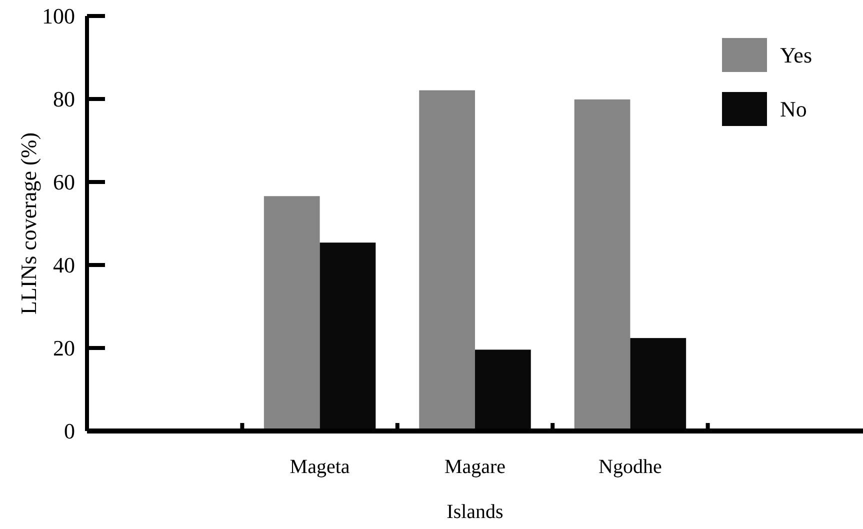 This screenshot has height=529, width=863. I want to click on x-tick-label: Ngodhe, so click(630, 467).